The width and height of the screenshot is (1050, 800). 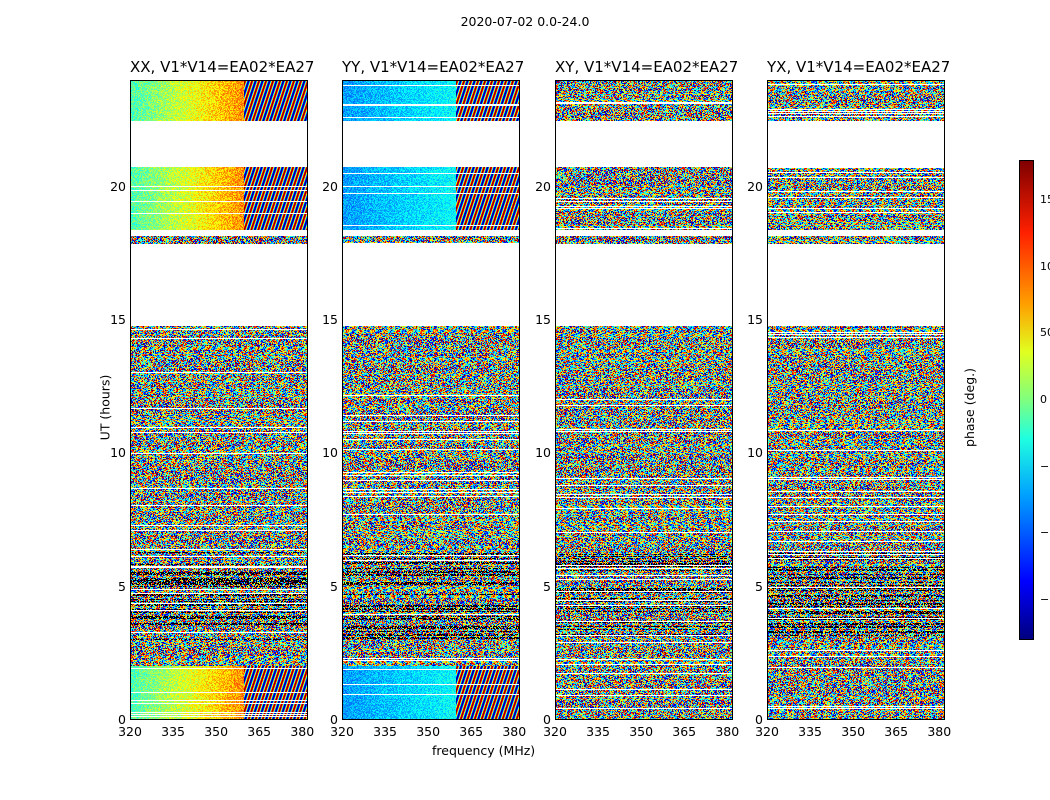 I want to click on colorbar-tick-label: 50, so click(x=1045, y=333).